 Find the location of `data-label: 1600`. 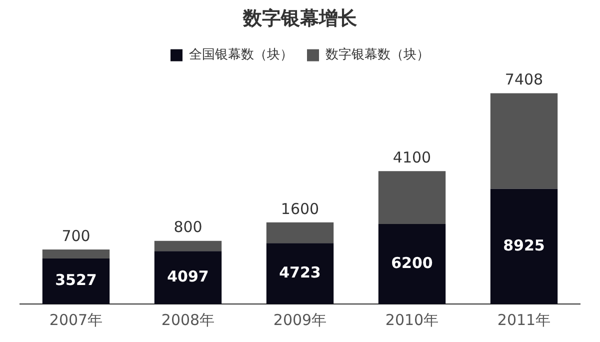

data-label: 1600 is located at coordinates (300, 209).